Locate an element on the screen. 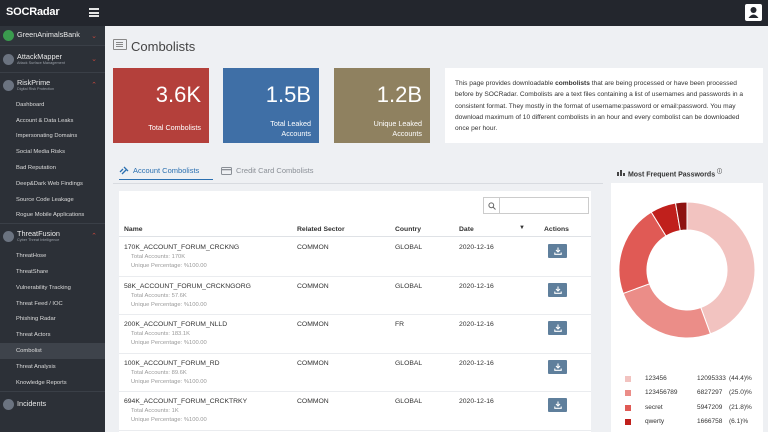 The height and width of the screenshot is (432, 768). tab-account-combolists: Account Combolists is located at coordinates (166, 173).